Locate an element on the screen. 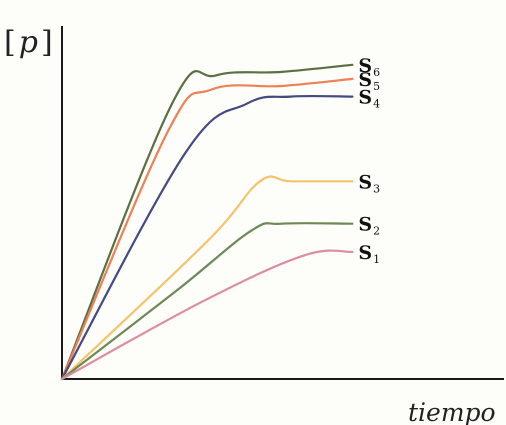 This screenshot has width=506, height=425. series-label-subscript: 5 is located at coordinates (376, 86).